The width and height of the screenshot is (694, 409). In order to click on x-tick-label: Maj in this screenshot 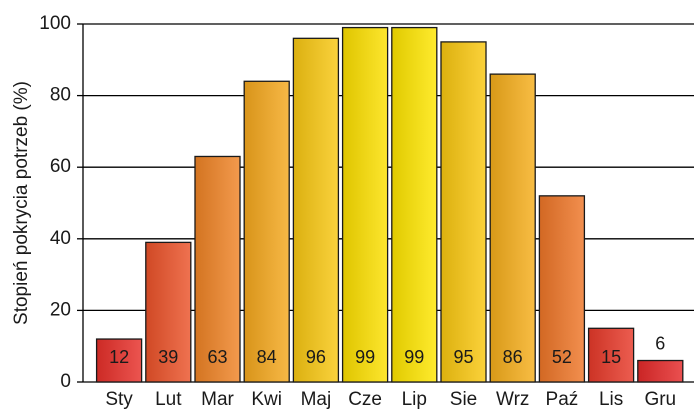, I will do `click(316, 399)`.